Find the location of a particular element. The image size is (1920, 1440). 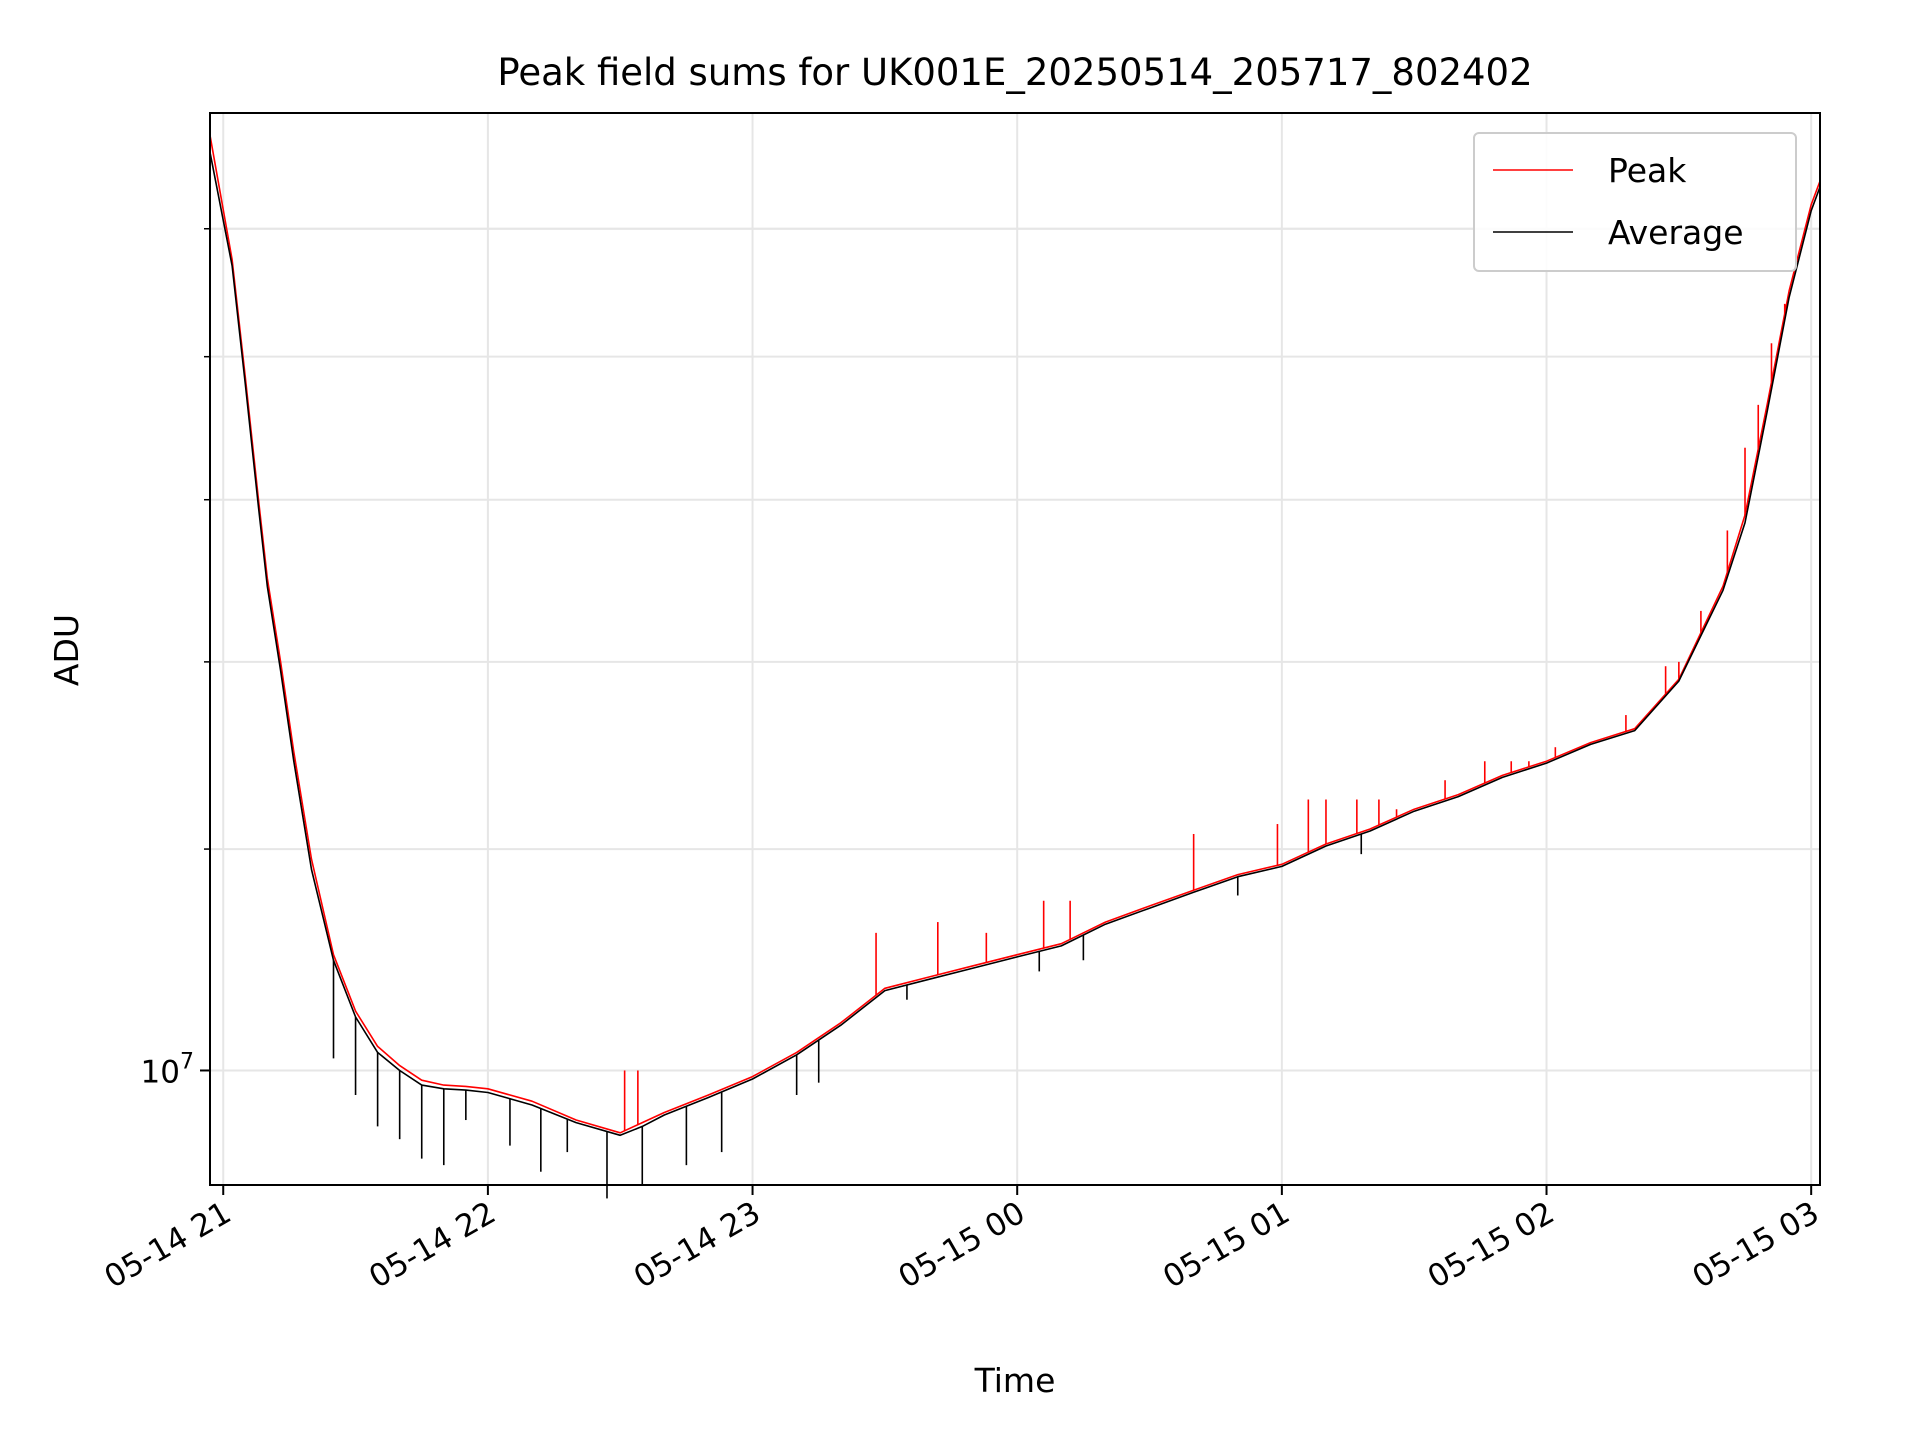

legend-box is located at coordinates (1635, 202).